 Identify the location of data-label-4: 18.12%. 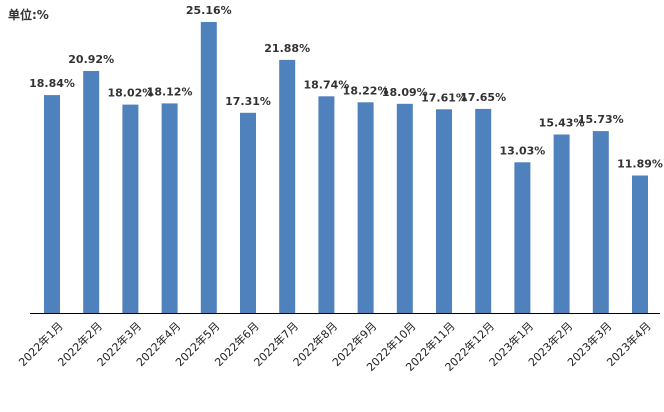
(170, 91).